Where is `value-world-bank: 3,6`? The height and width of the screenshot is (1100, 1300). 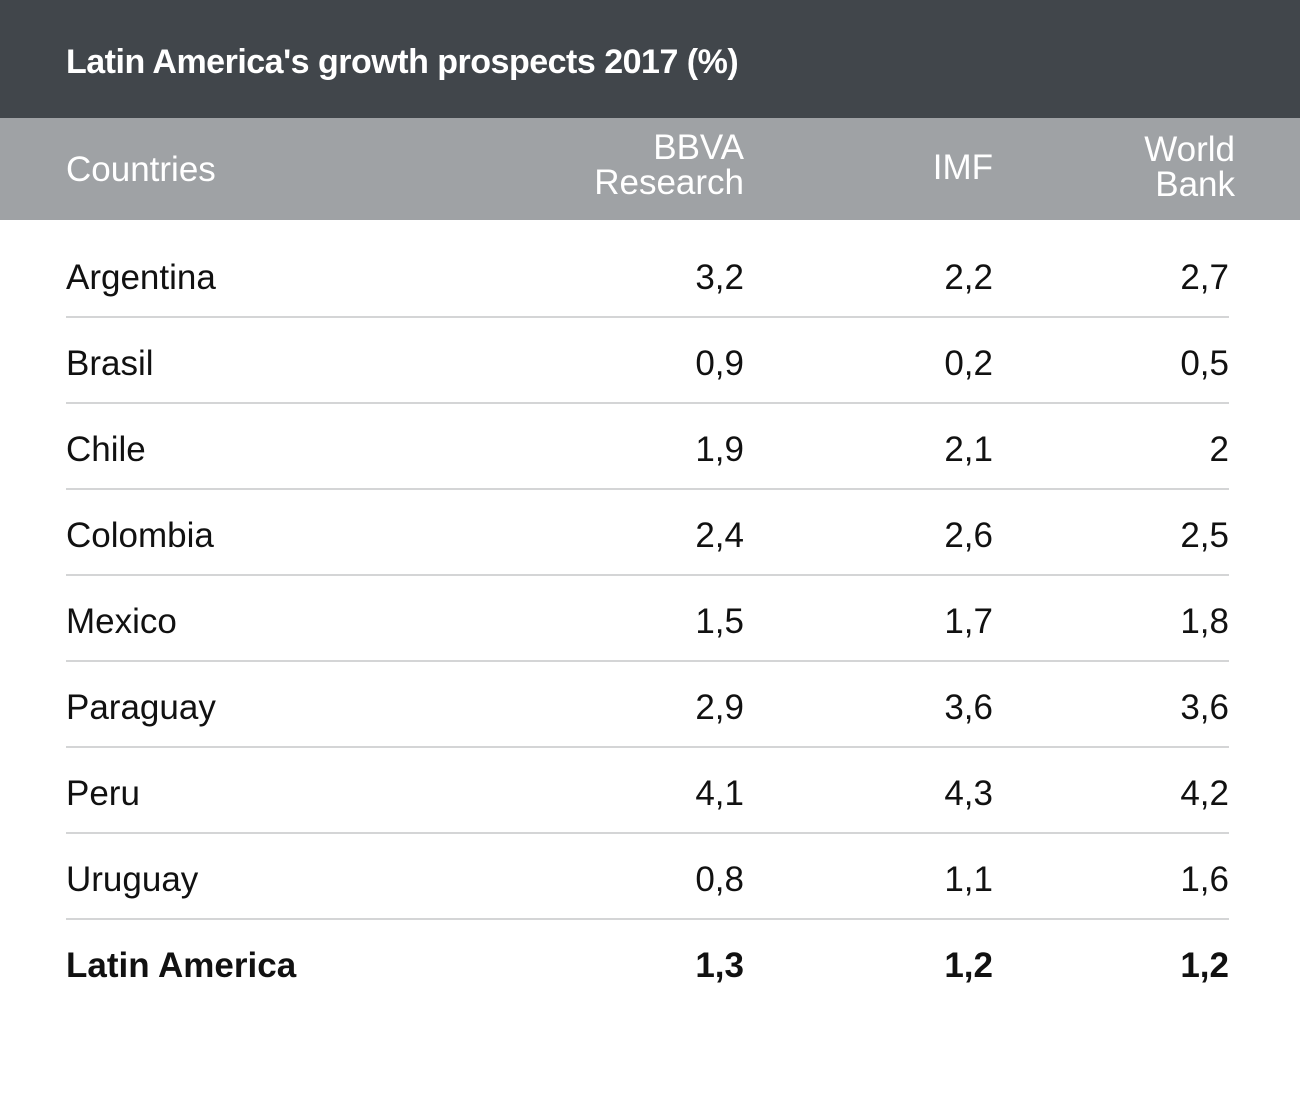
value-world-bank: 3,6 is located at coordinates (1204, 707).